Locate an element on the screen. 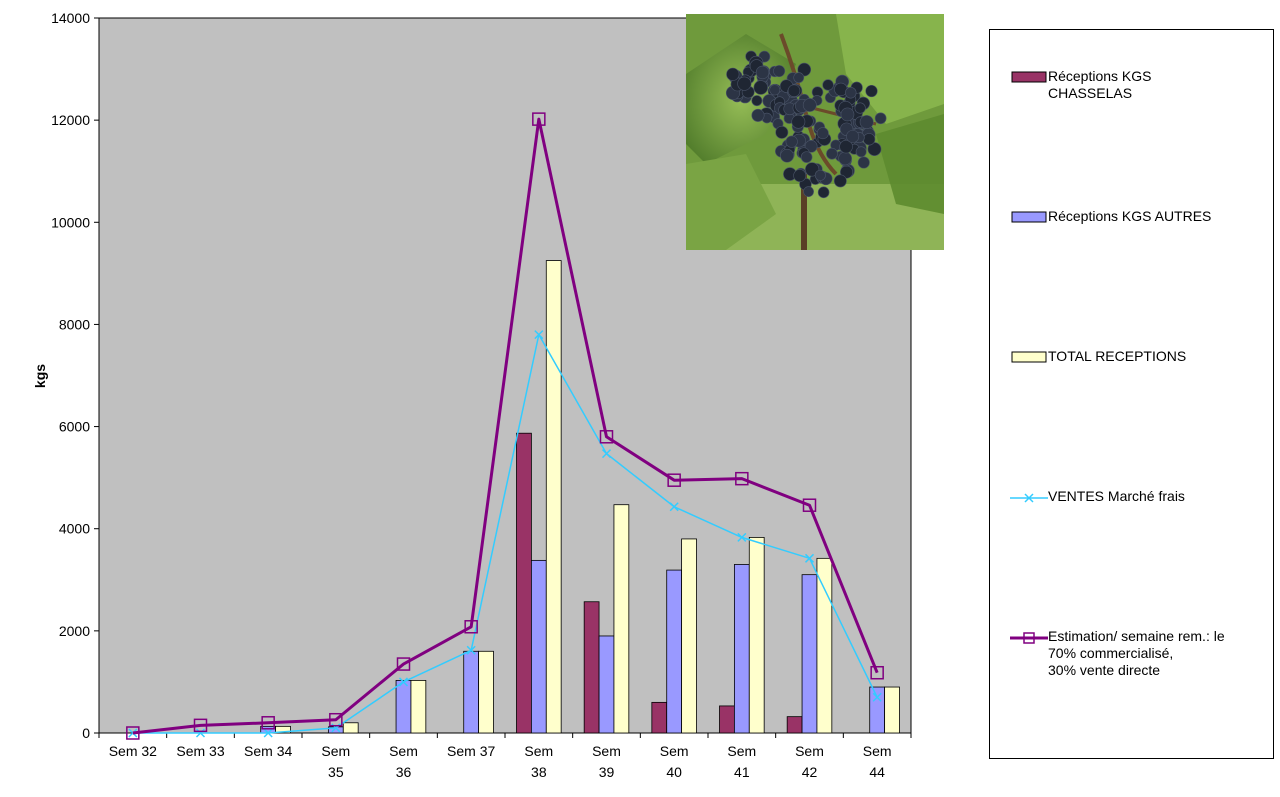 Image resolution: width=1280 pixels, height=797 pixels. y-tick-label: 2000 is located at coordinates (74, 631).